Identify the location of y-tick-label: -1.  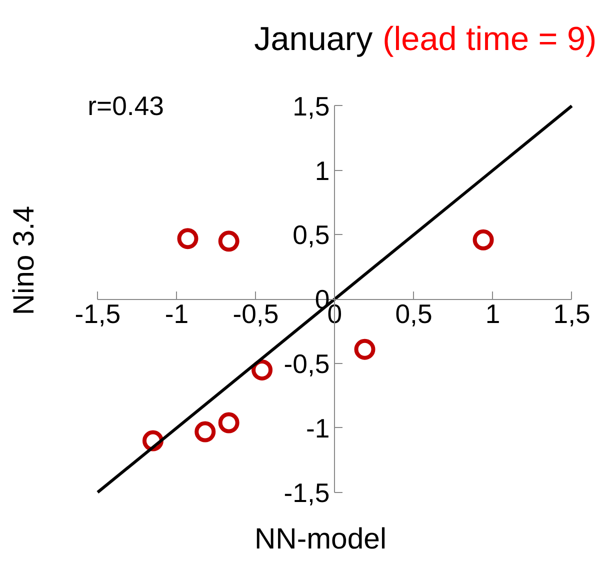
(318, 428).